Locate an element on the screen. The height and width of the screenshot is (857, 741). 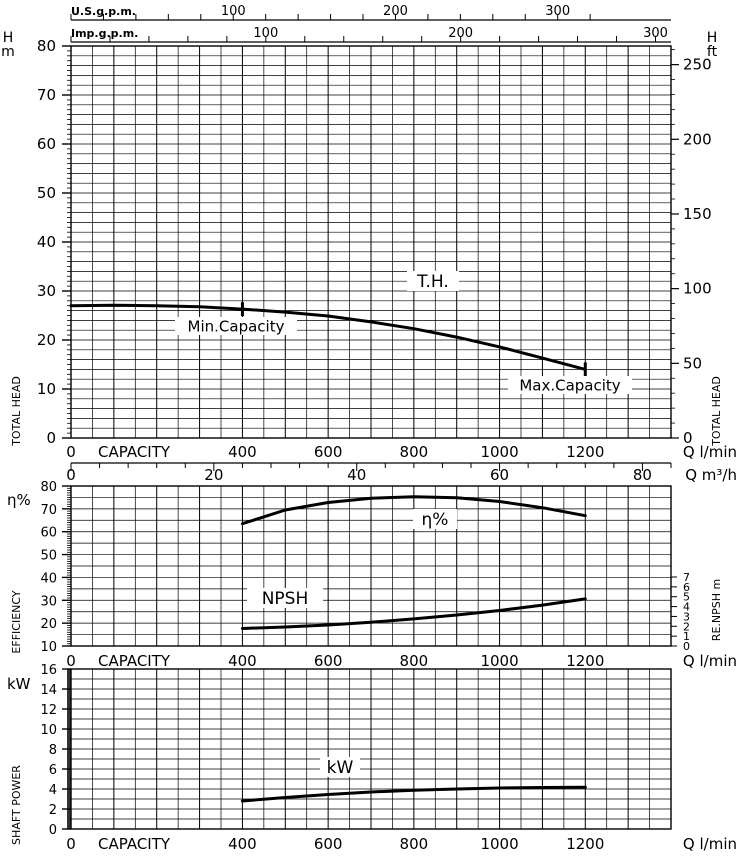
usgpm-tick-label: 200 is located at coordinates (395, 11).